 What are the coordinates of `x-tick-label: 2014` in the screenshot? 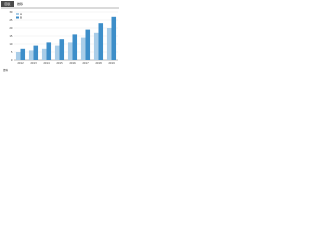 It's located at (46, 63).